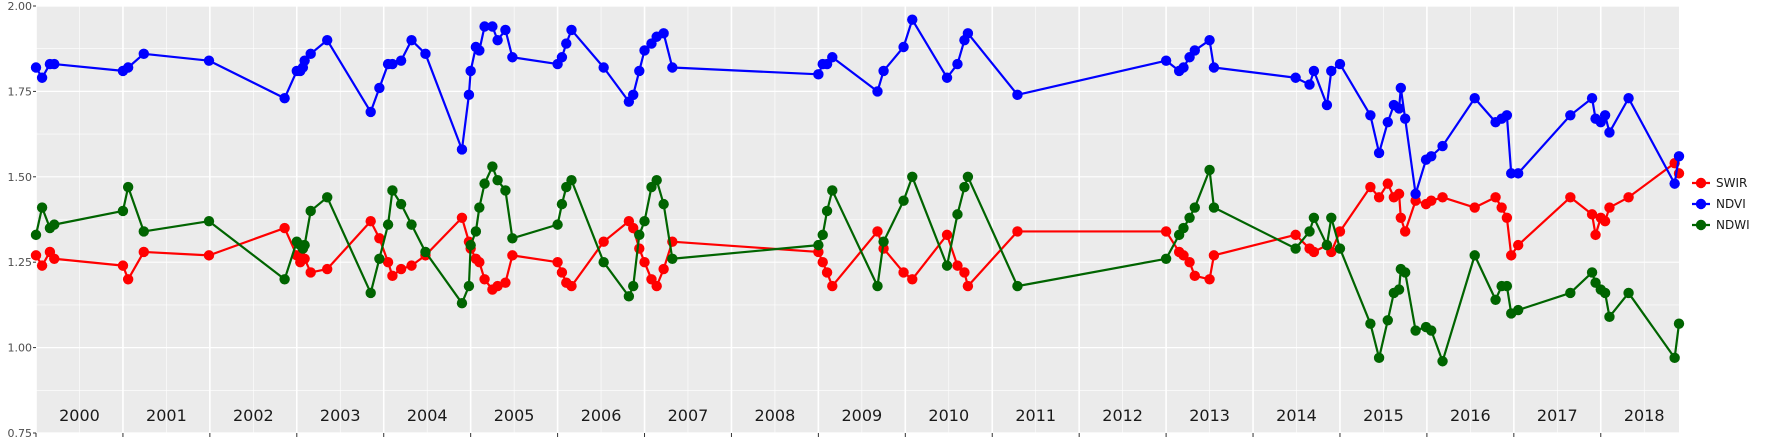  Describe the element at coordinates (427, 415) in the screenshot. I see `year-label: 2004` at that location.